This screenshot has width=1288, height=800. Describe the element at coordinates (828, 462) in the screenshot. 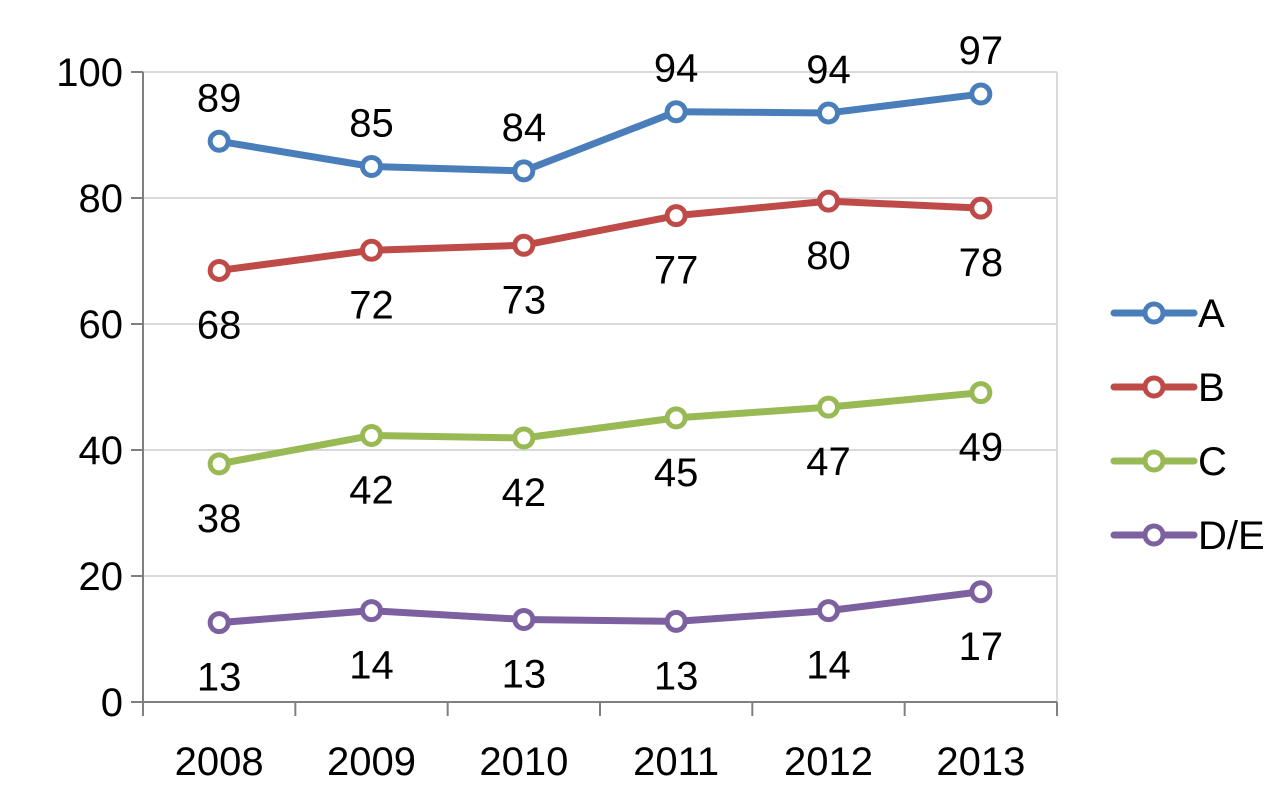

I see `data-label-c: 47` at that location.